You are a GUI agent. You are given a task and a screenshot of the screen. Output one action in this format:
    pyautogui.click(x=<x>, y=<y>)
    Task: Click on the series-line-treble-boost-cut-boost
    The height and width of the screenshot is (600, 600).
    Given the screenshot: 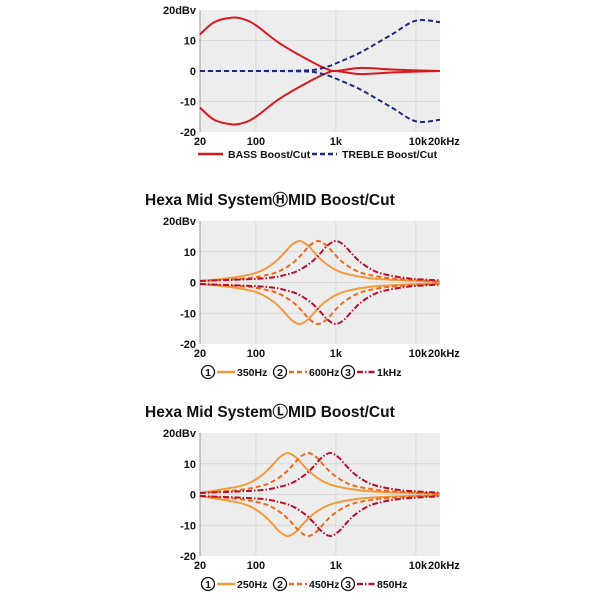 What is the action you would take?
    pyautogui.click(x=320, y=46)
    